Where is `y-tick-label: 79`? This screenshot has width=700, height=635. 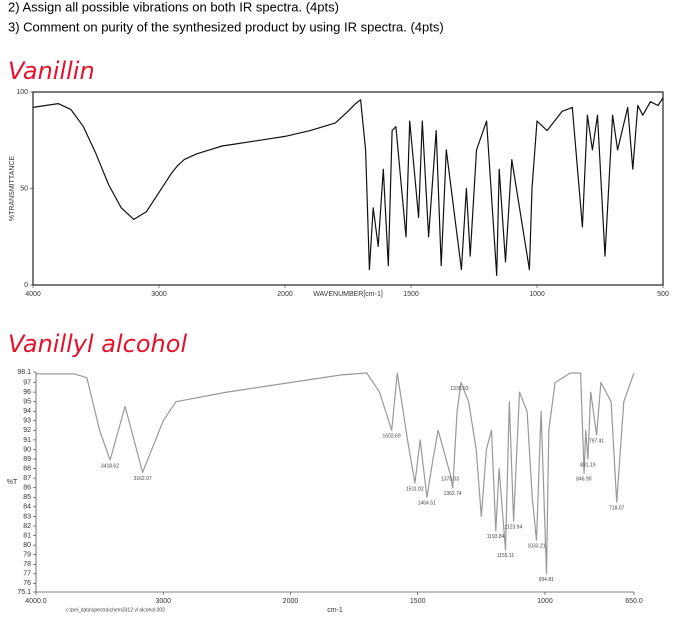
y-tick-label: 79 is located at coordinates (27, 555).